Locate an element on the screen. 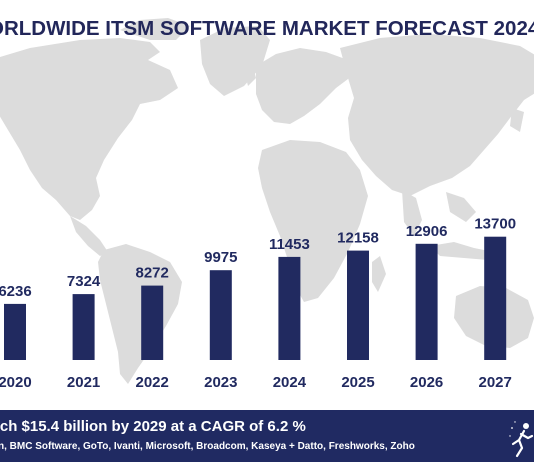 The height and width of the screenshot is (462, 534). value-label-2026: 12906 is located at coordinates (427, 231).